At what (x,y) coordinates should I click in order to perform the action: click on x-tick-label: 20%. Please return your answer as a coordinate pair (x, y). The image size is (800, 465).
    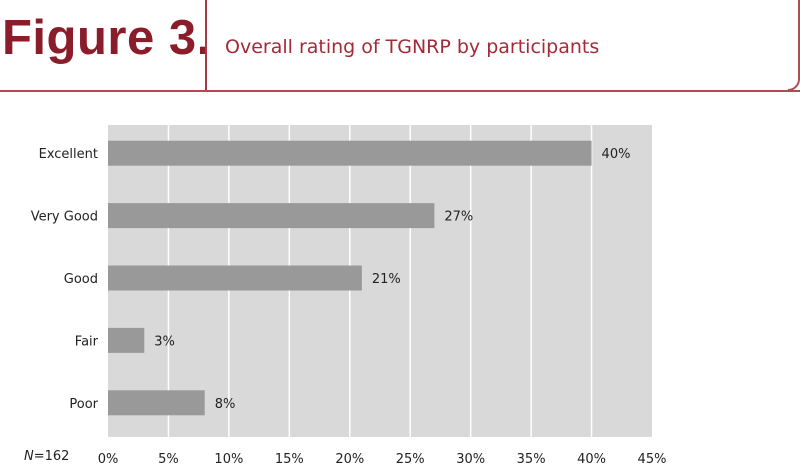
    Looking at the image, I should click on (349, 458).